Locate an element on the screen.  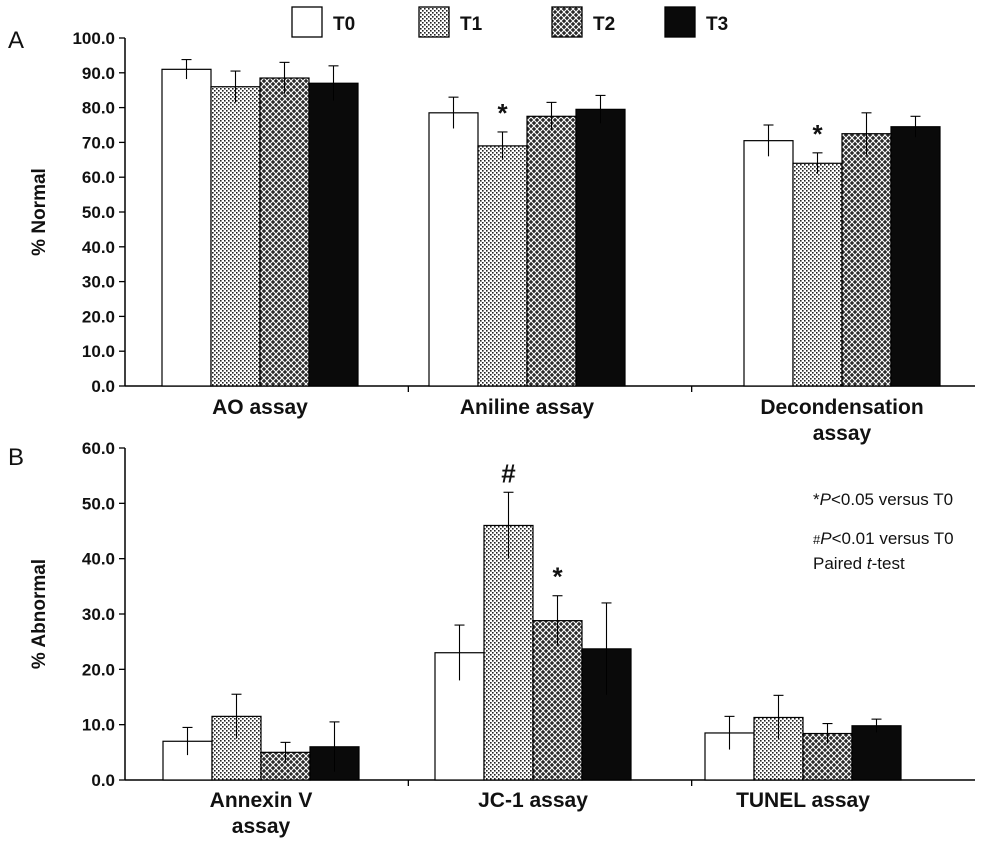
legend-swatch-t2 is located at coordinates (567, 22).